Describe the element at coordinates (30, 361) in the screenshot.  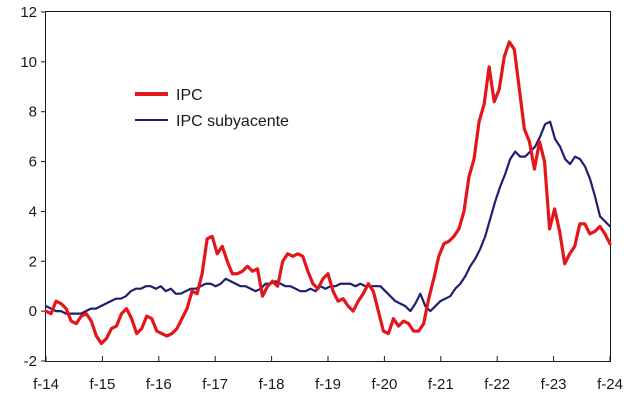
I see `y-tick-label: -2` at that location.